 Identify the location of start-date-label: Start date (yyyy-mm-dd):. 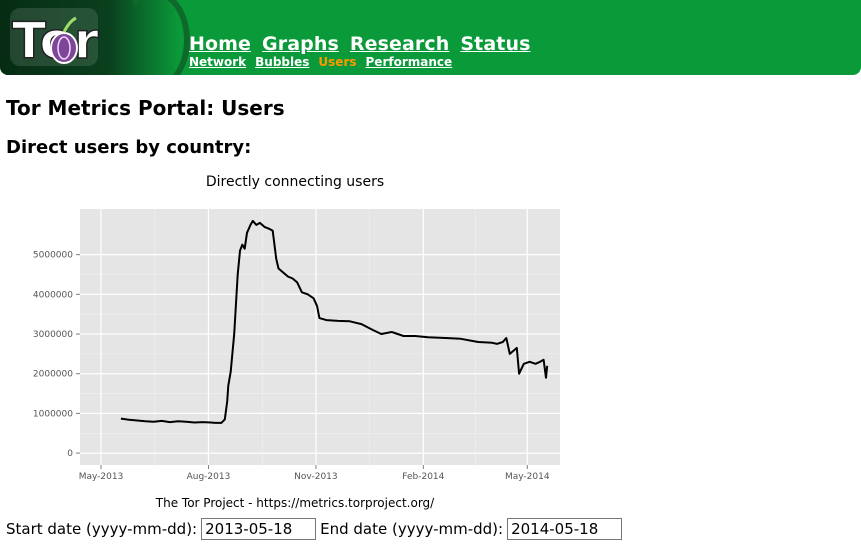
(102, 529).